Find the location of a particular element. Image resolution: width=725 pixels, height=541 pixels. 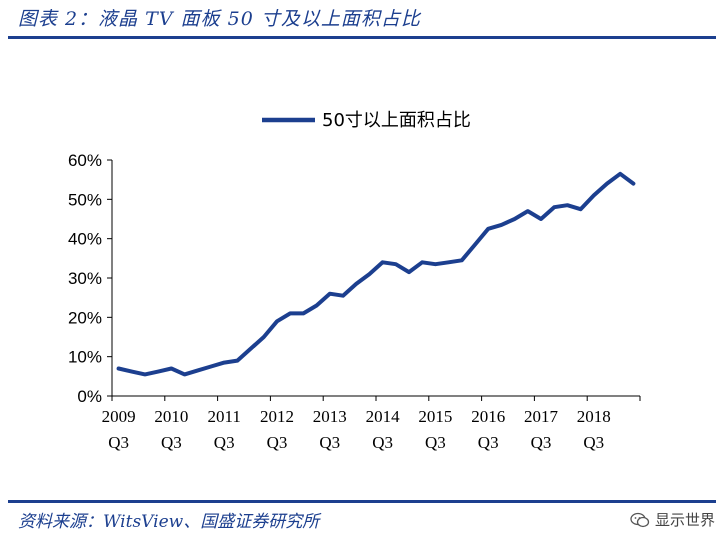

legend-label: 50寸以上面积占比 is located at coordinates (396, 120).